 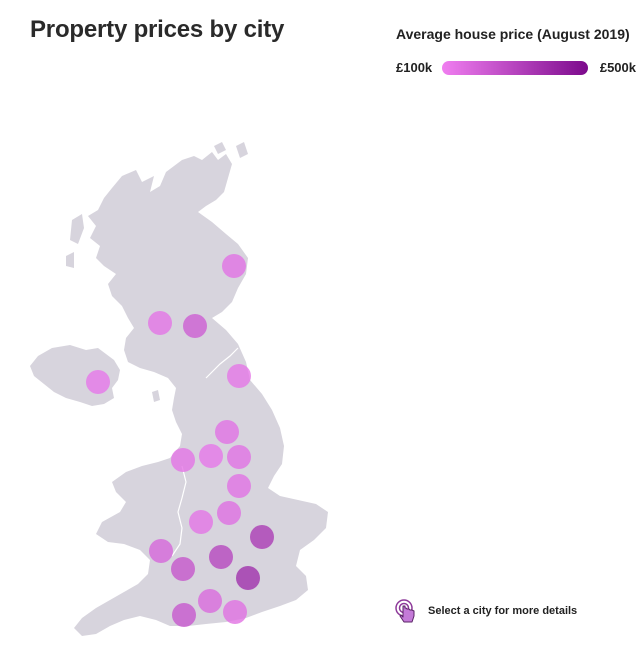 What do you see at coordinates (242, 150) in the screenshot?
I see `shetland-shape` at bounding box center [242, 150].